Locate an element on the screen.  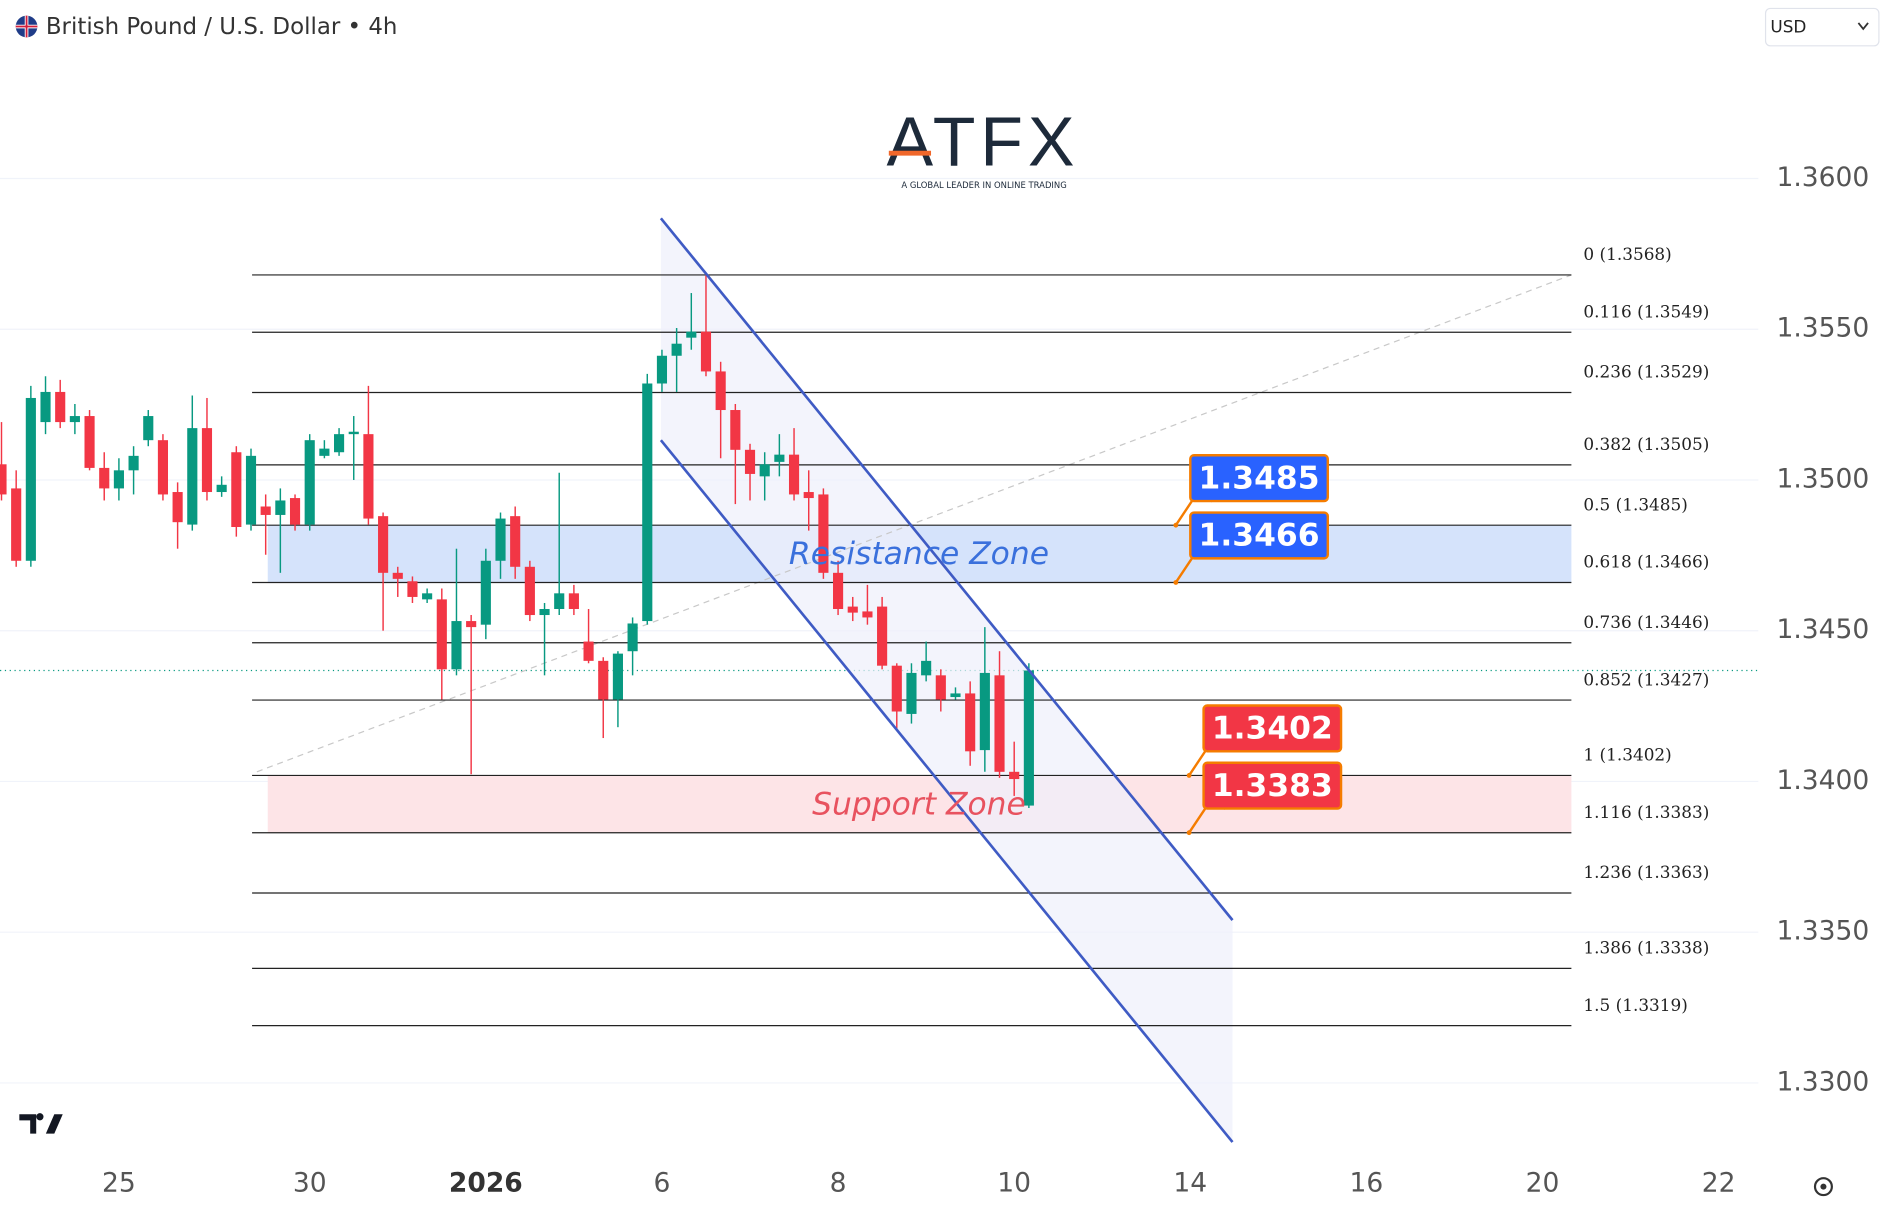
x-tick-label: 16 is located at coordinates (1367, 1183).